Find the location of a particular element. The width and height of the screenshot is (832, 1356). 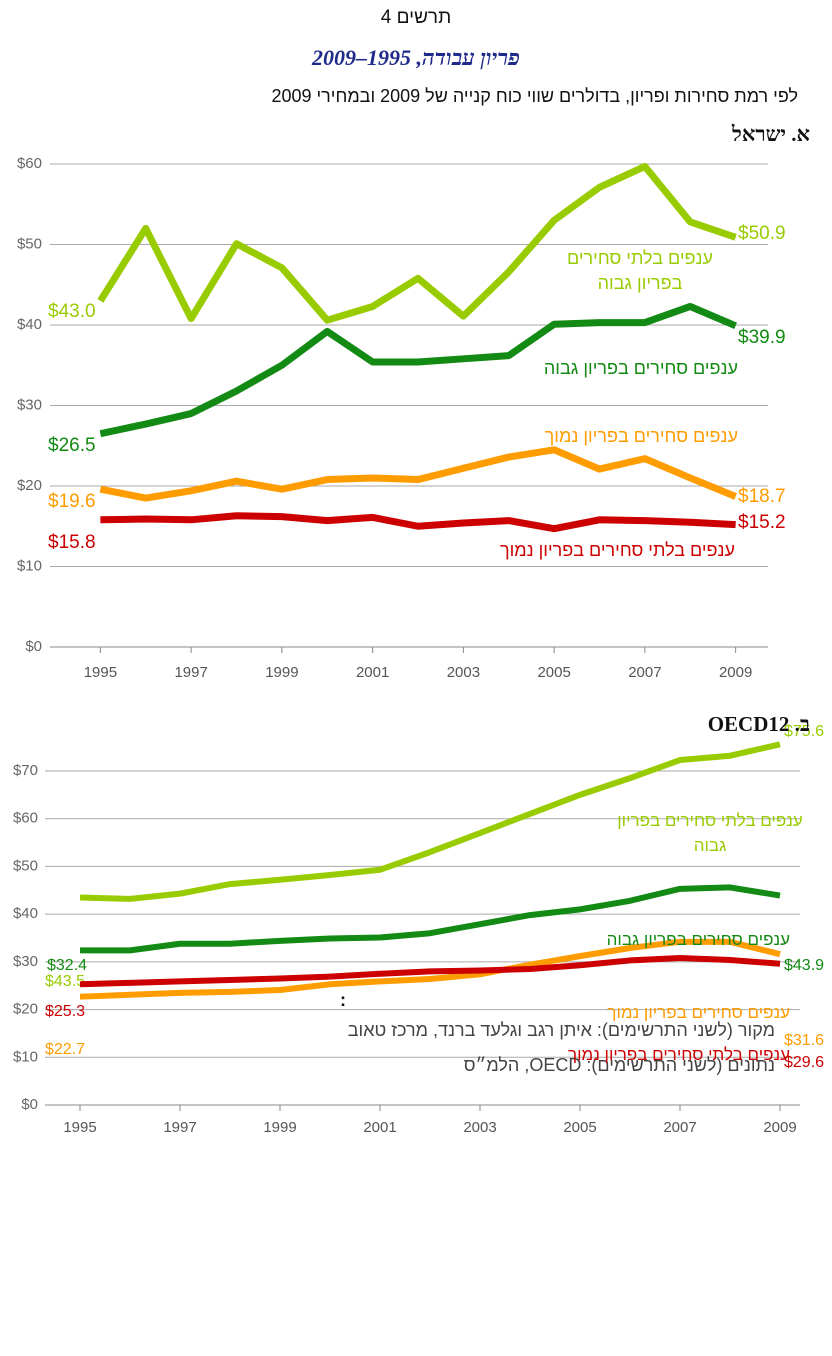

chart-title: ב. OECD12 is located at coordinates (758, 724).